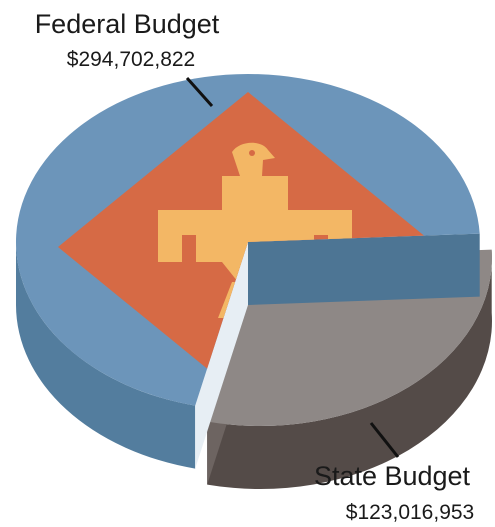  I want to click on leader-line-state, so click(384, 440).